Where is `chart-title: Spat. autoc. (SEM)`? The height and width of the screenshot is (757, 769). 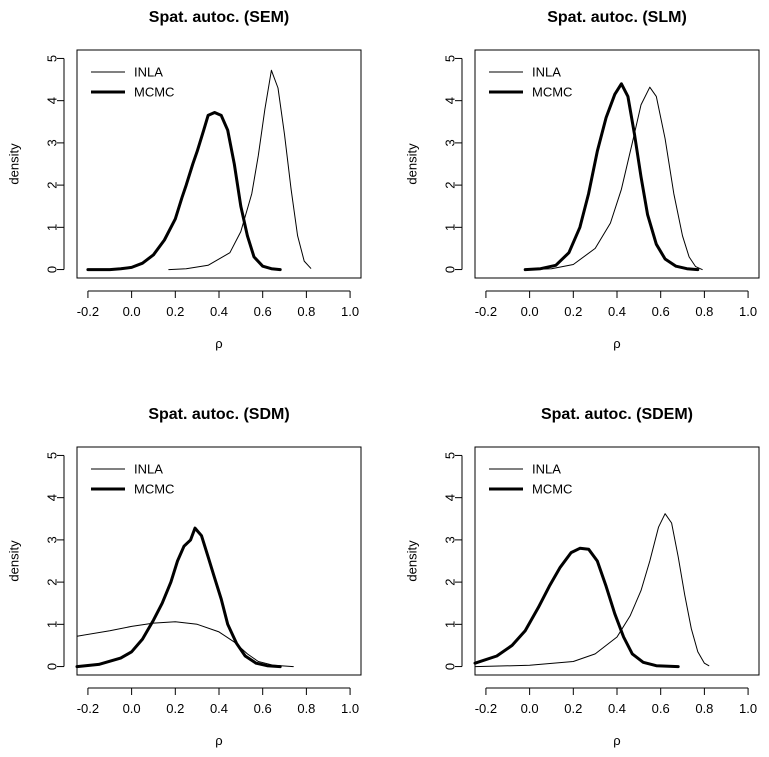 chart-title: Spat. autoc. (SEM) is located at coordinates (219, 17).